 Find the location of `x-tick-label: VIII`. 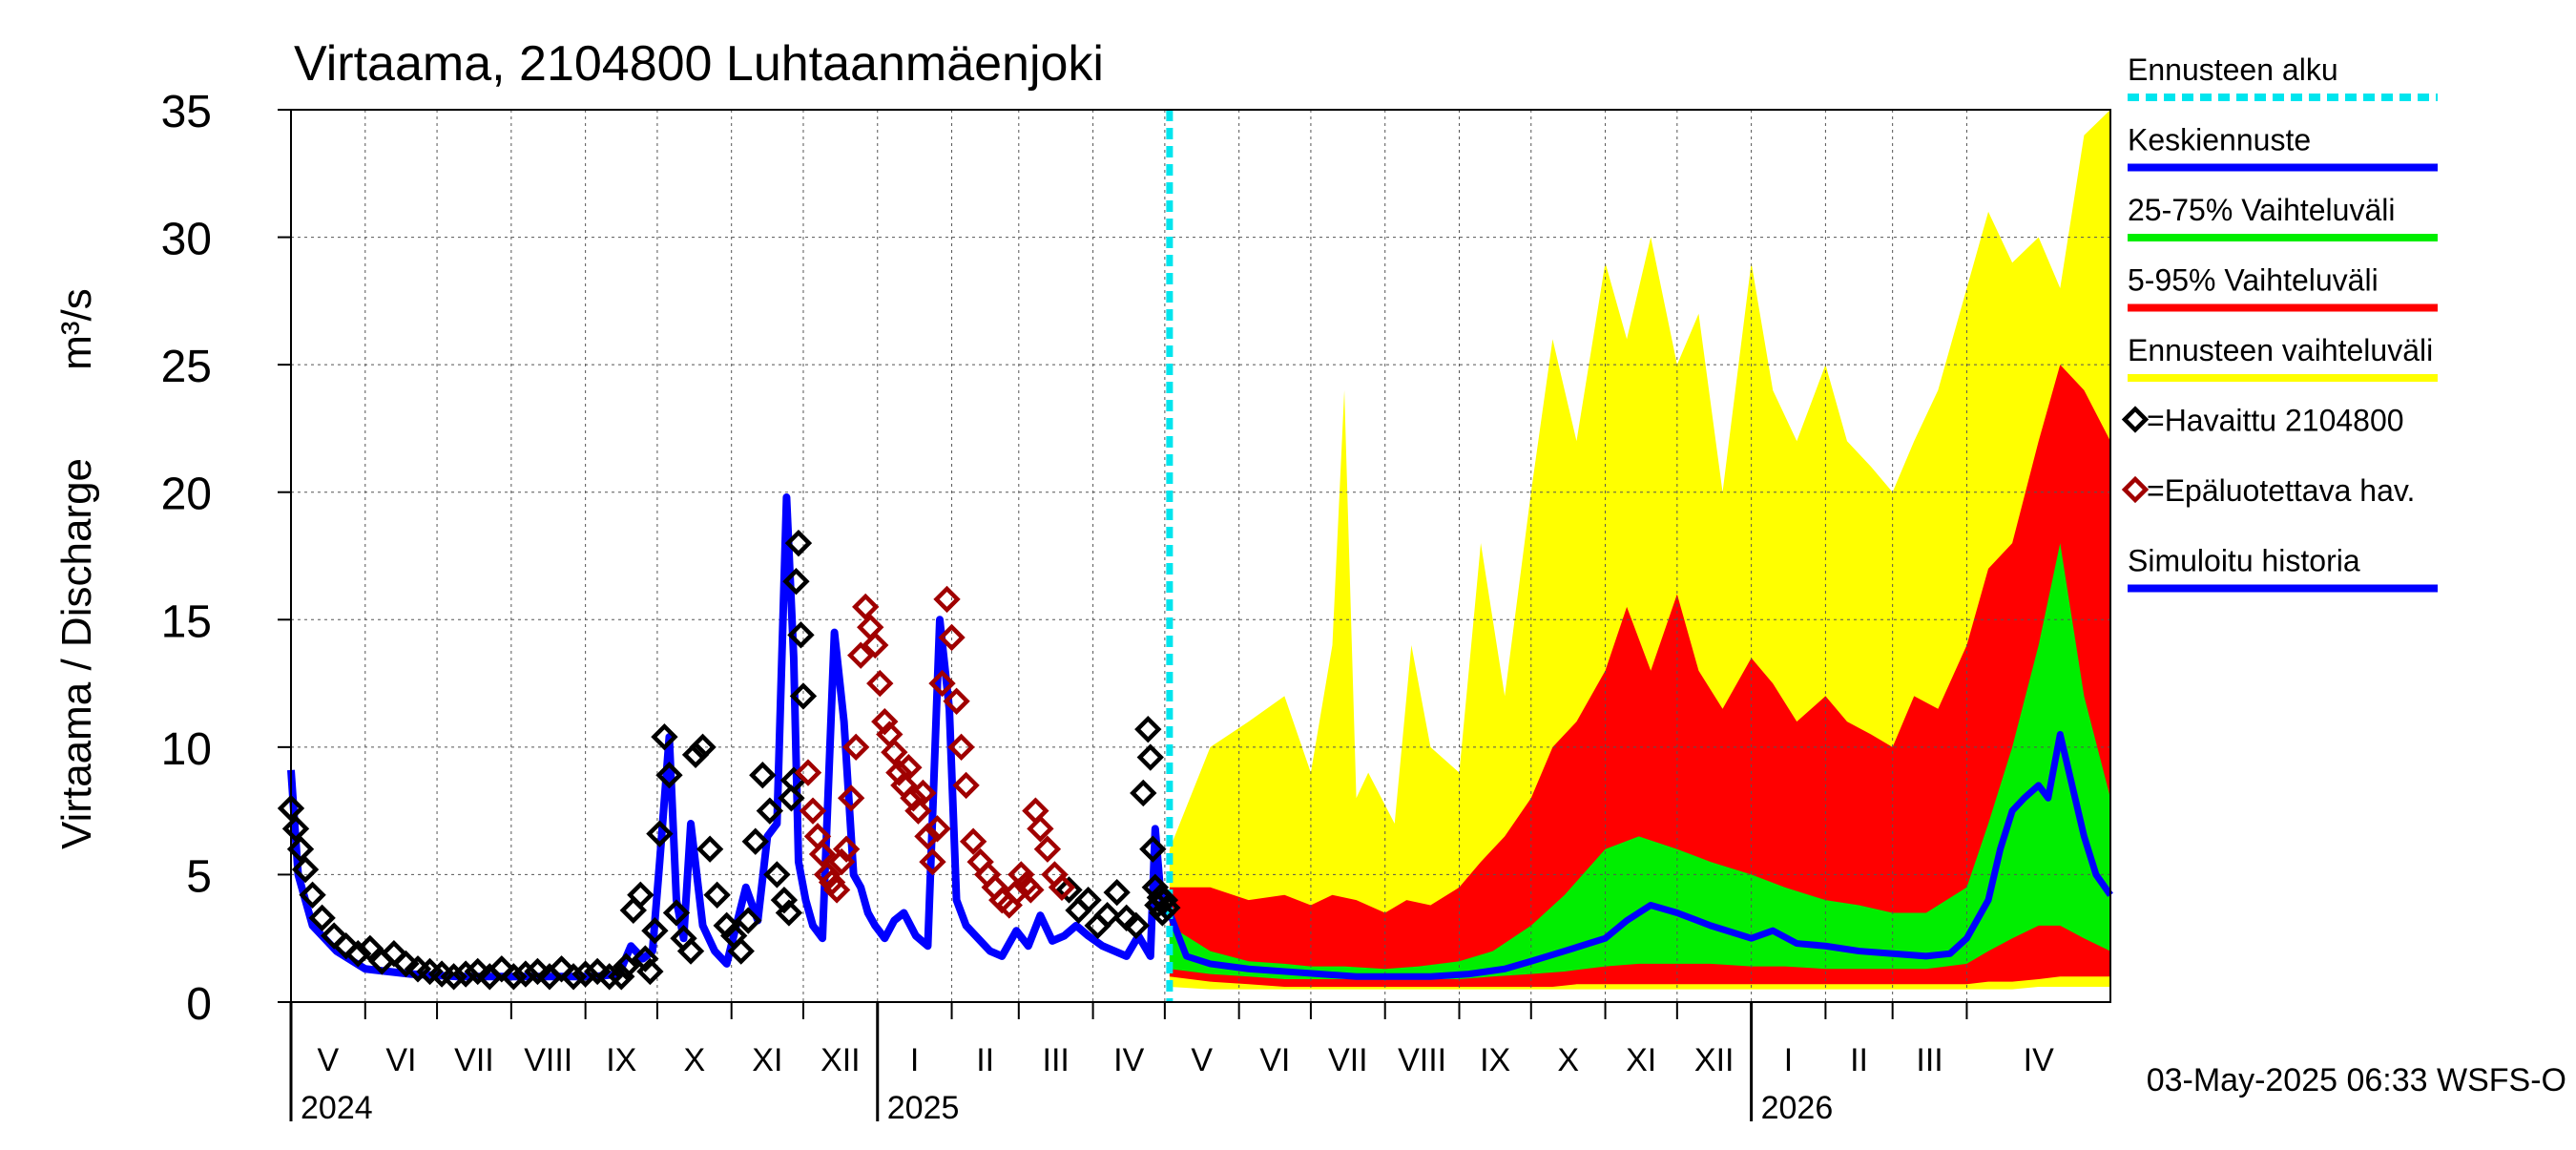

x-tick-label: VIII is located at coordinates (1422, 1060).